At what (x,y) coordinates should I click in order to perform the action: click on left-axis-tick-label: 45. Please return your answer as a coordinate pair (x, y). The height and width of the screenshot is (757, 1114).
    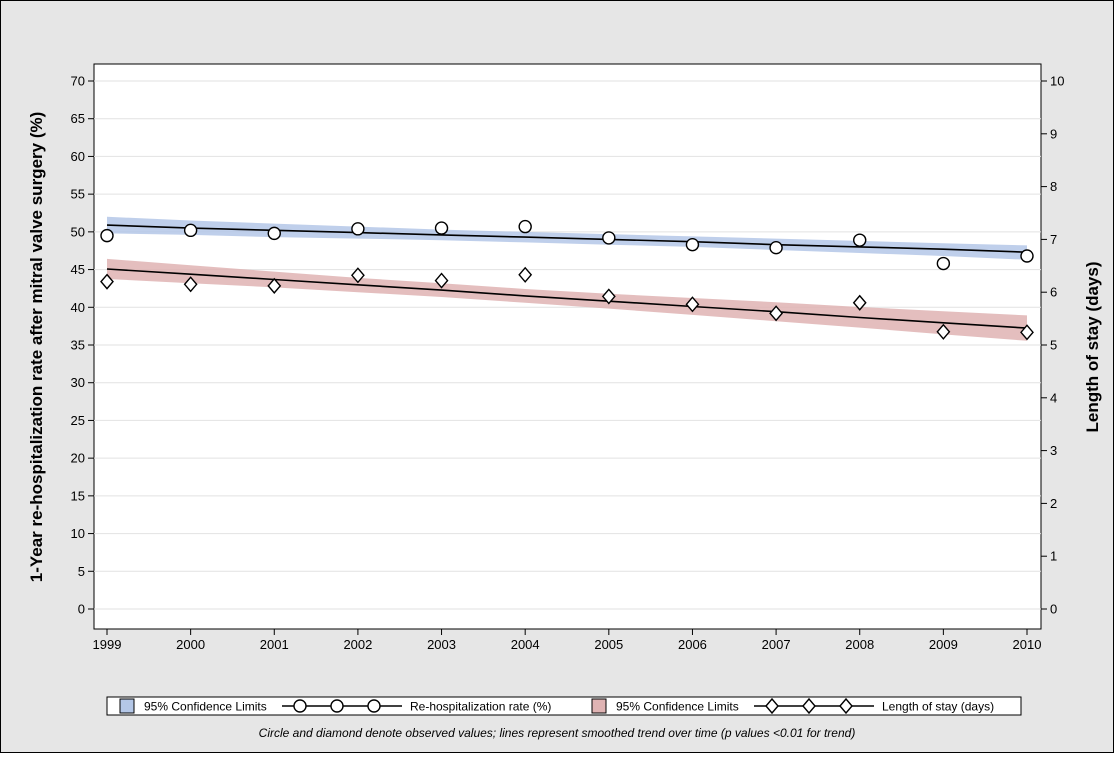
    Looking at the image, I should click on (78, 269).